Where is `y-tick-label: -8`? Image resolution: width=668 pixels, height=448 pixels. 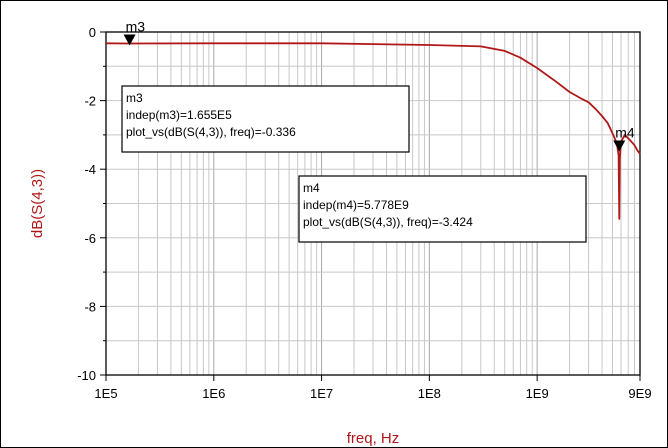 y-tick-label: -8 is located at coordinates (90, 306).